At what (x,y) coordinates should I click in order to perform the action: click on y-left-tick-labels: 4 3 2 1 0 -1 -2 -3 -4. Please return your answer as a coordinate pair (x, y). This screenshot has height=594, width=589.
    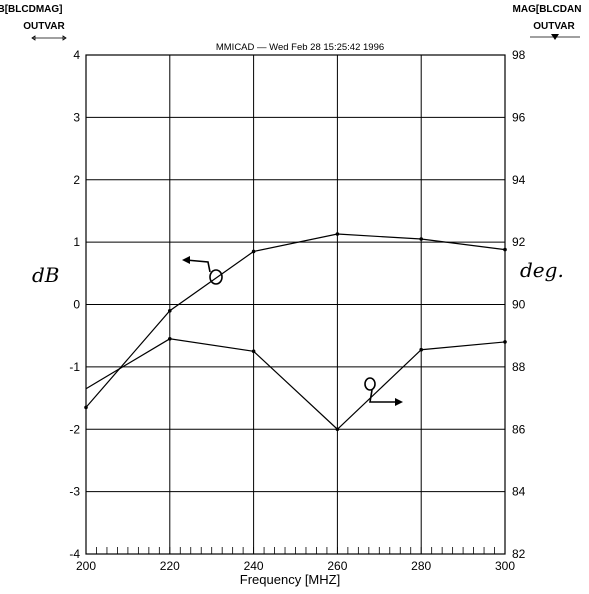
    Looking at the image, I should click on (74, 304).